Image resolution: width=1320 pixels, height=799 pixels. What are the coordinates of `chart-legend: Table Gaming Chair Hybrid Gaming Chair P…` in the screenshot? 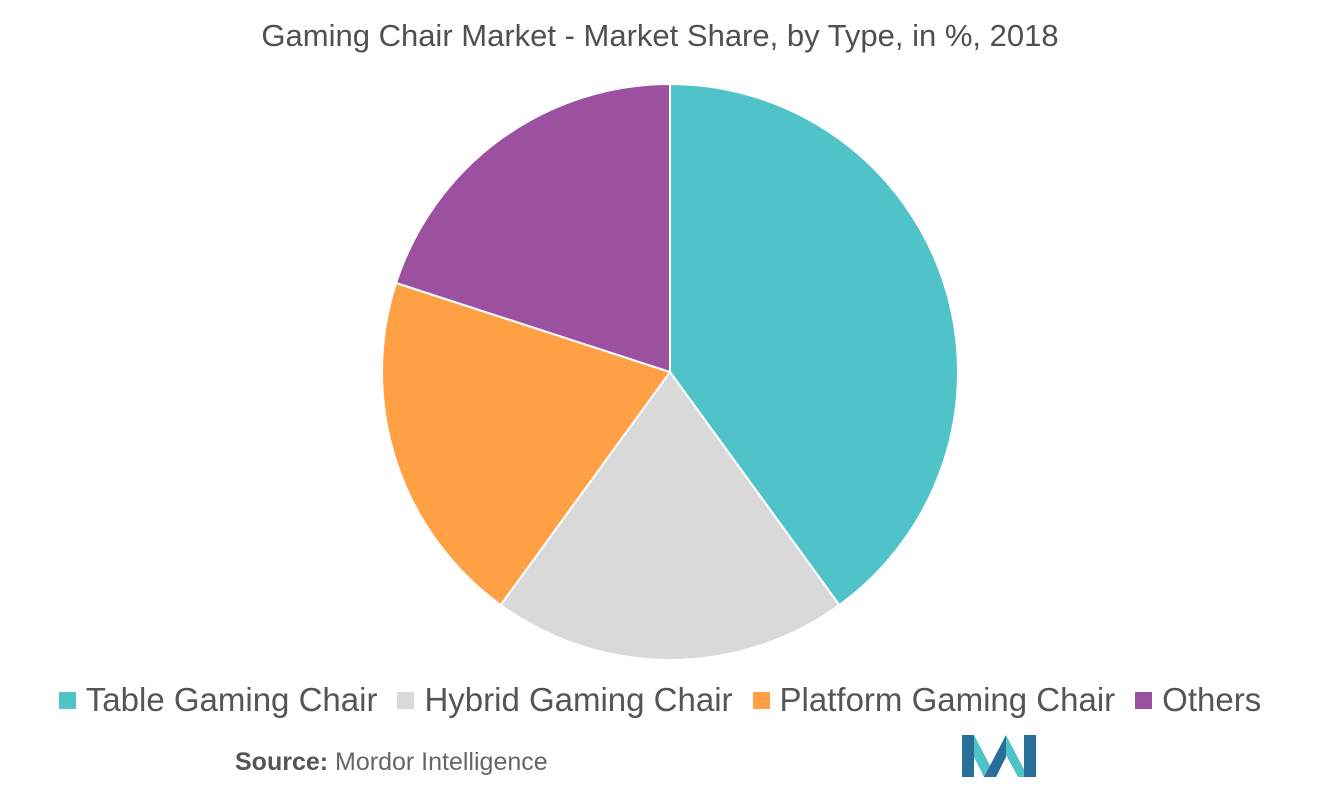 It's located at (660, 700).